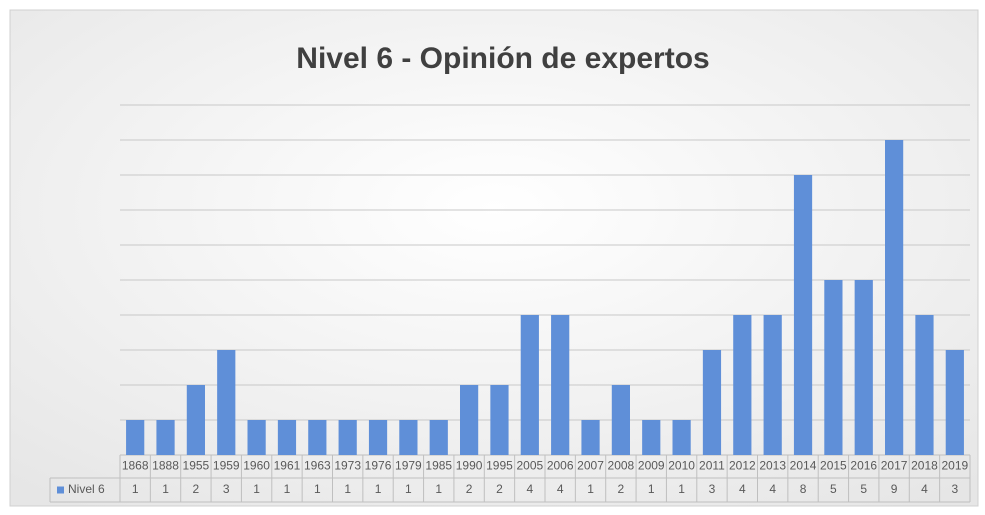 The height and width of the screenshot is (515, 985). Describe the element at coordinates (60, 490) in the screenshot. I see `legend-swatch` at that location.